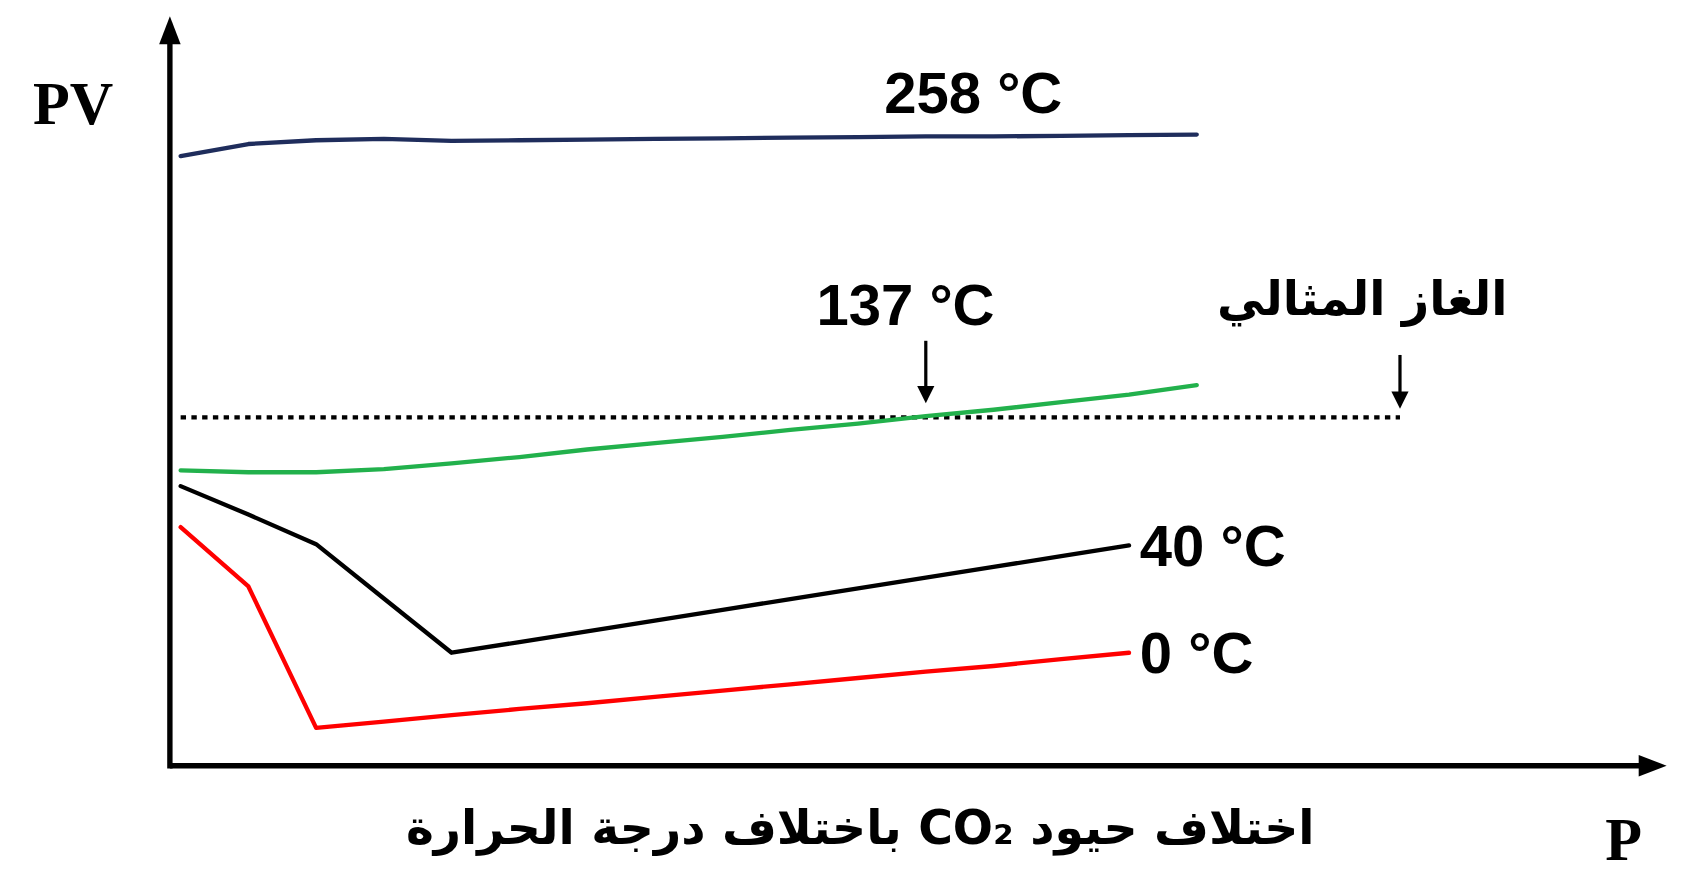 The height and width of the screenshot is (882, 1686). I want to click on annotations[0]: اختلاف حيود CO₂ باختلاف درجة الحرارة, so click(860, 828).